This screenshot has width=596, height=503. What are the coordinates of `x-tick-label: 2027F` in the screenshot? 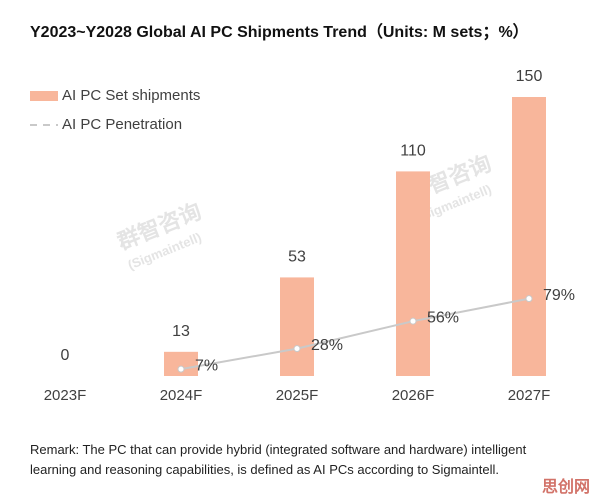 It's located at (529, 395).